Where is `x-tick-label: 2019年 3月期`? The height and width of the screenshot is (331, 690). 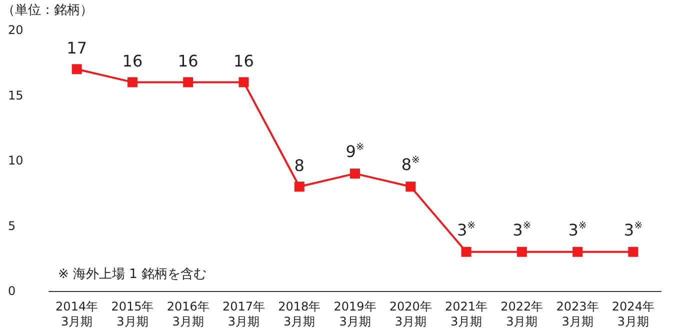 x-tick-label: 2019年 3月期 is located at coordinates (355, 314).